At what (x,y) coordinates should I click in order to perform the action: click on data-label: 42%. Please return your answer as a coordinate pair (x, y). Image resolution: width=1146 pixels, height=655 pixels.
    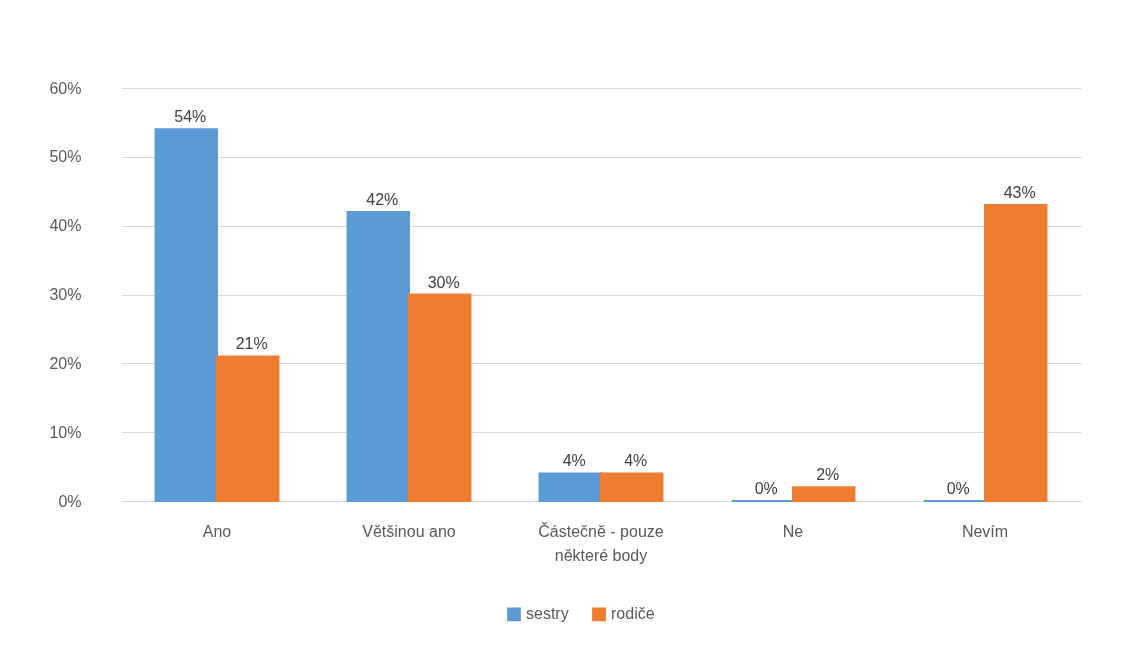
    Looking at the image, I should click on (382, 199).